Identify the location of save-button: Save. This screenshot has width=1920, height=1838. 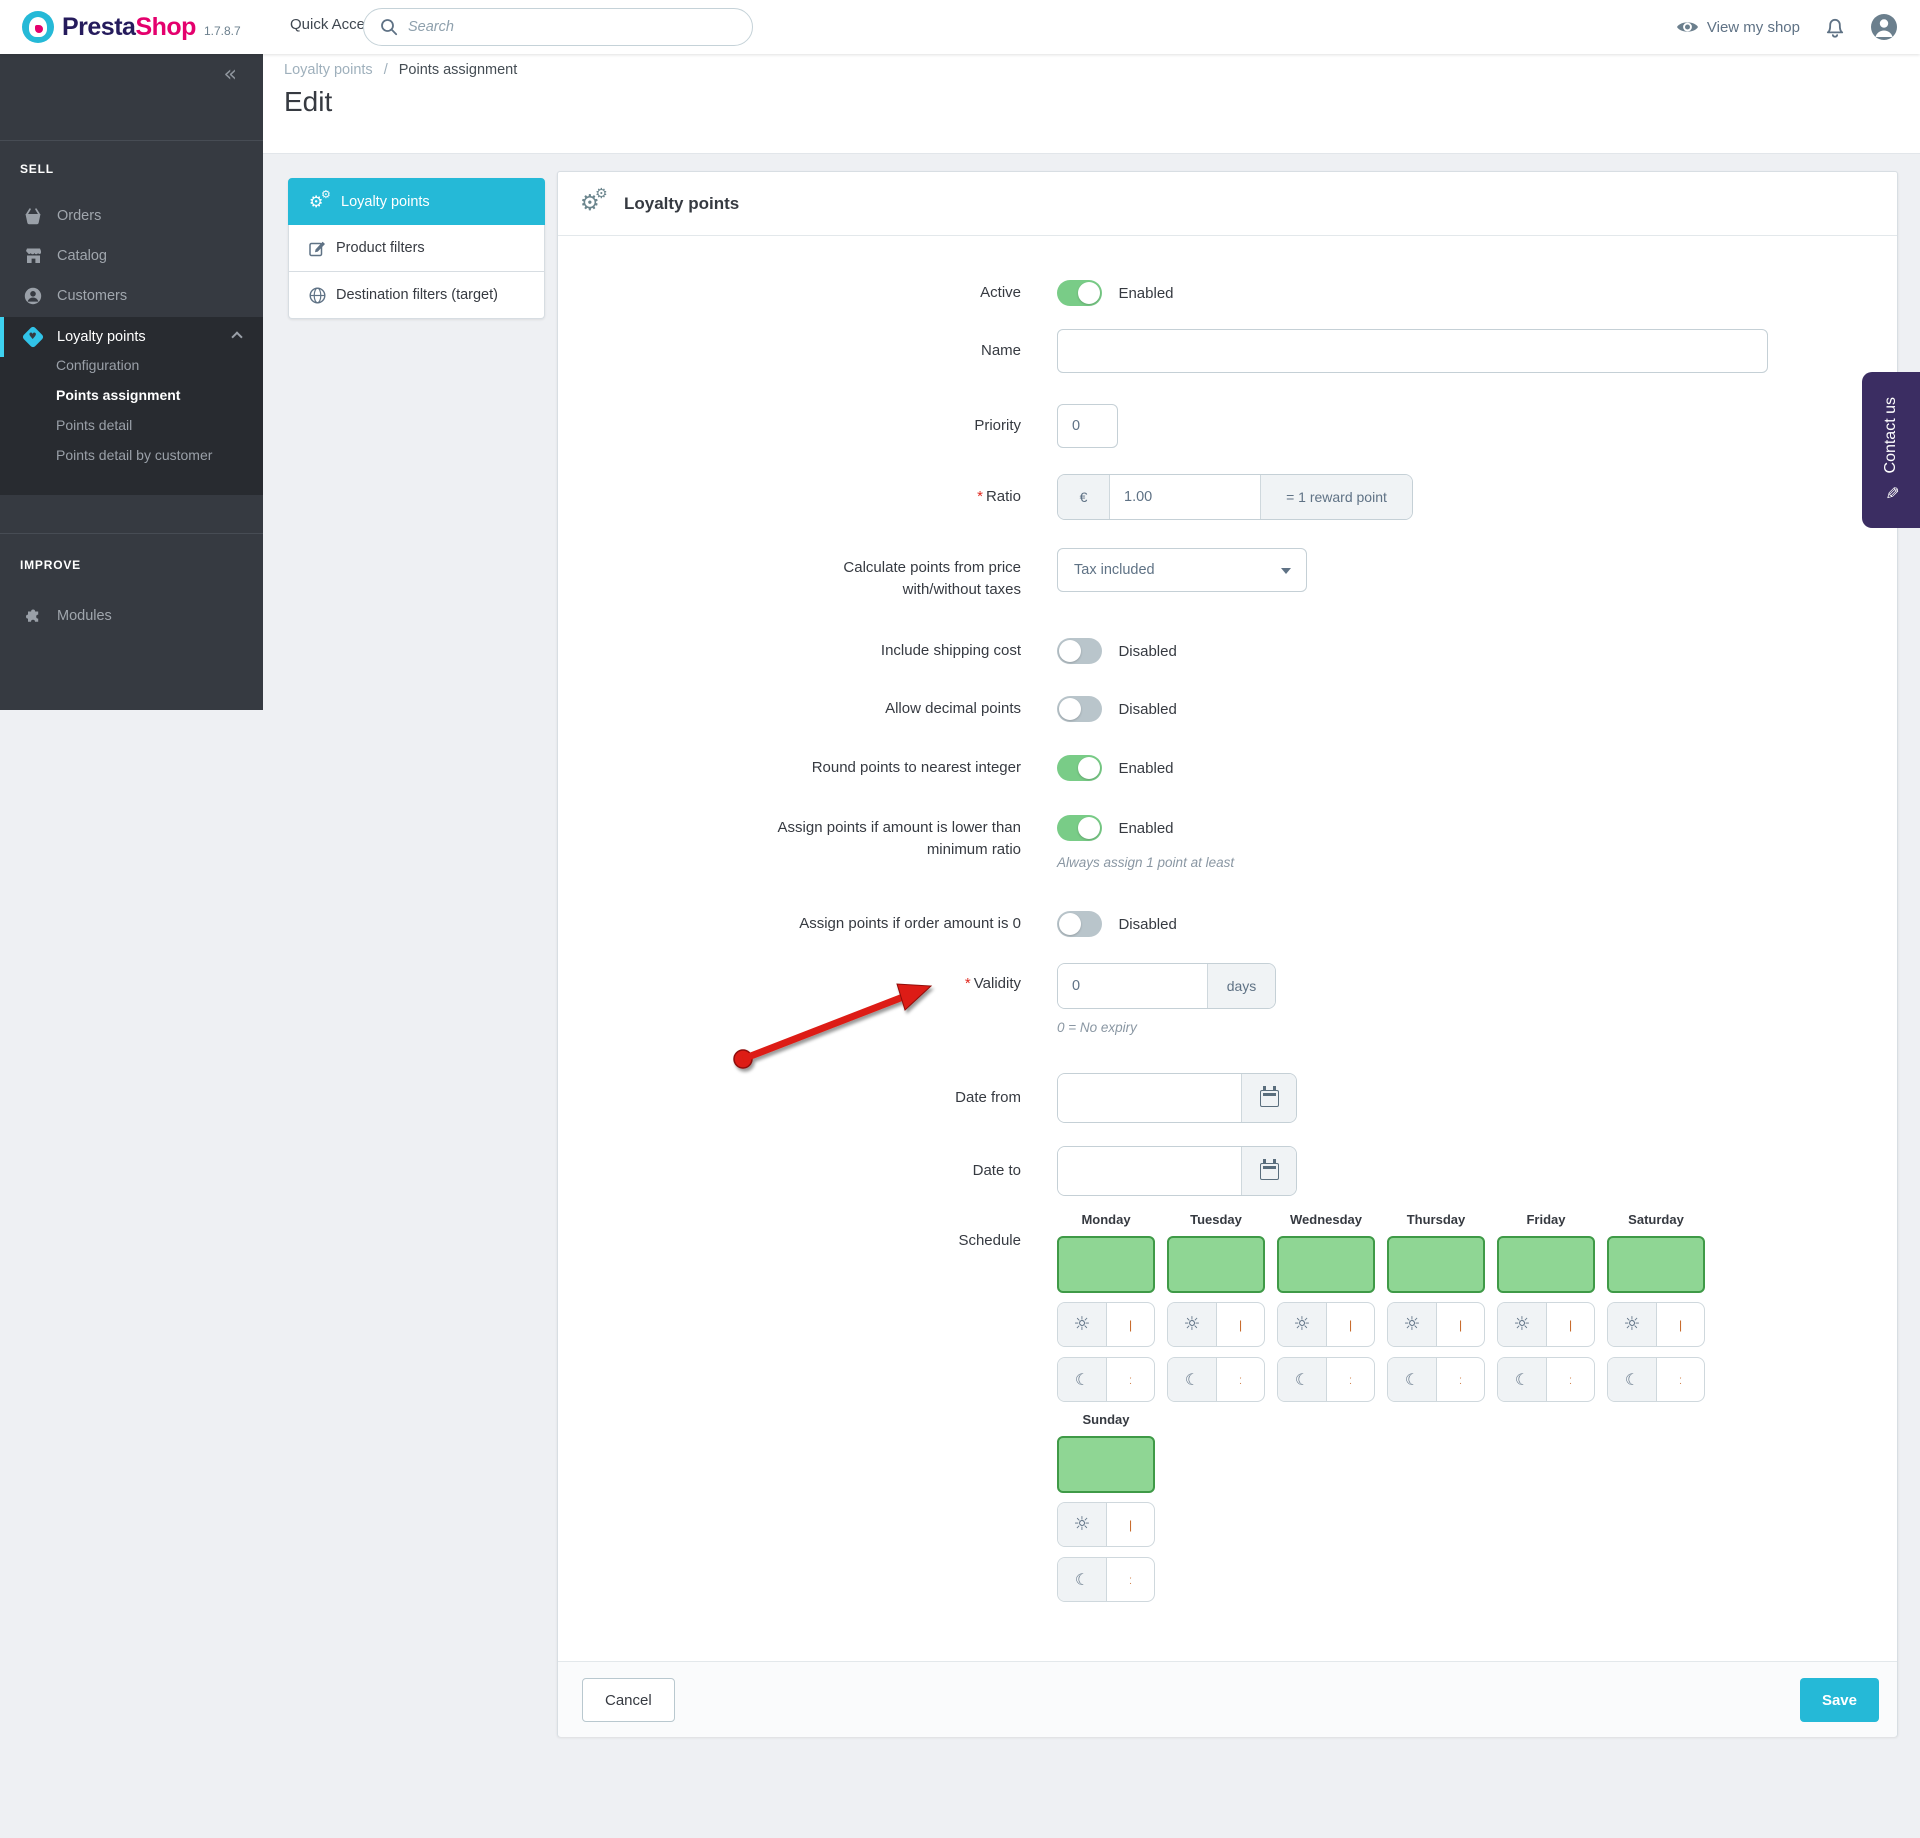
(1839, 1700).